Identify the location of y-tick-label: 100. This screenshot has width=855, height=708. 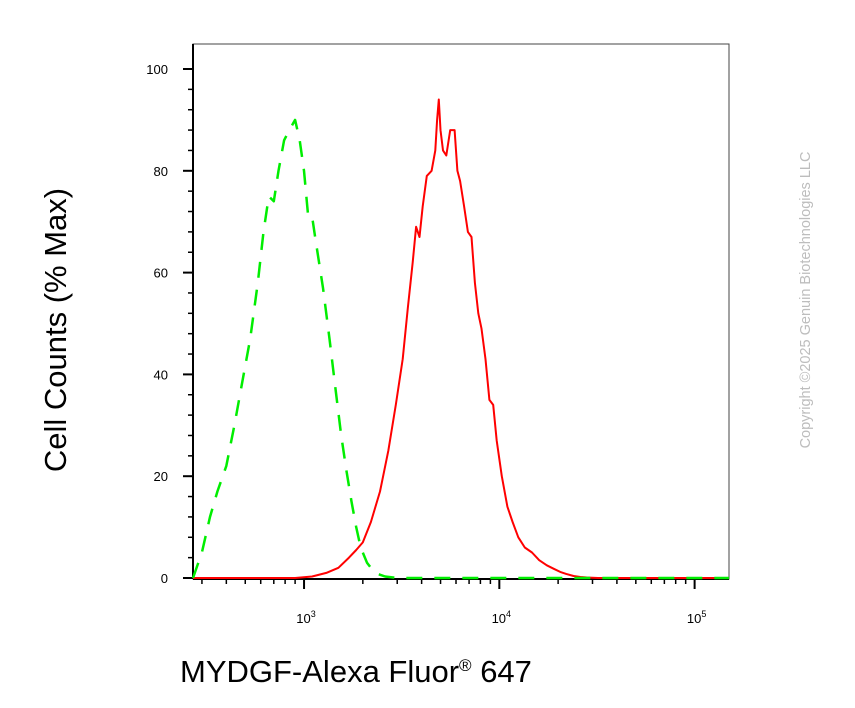
(157, 69).